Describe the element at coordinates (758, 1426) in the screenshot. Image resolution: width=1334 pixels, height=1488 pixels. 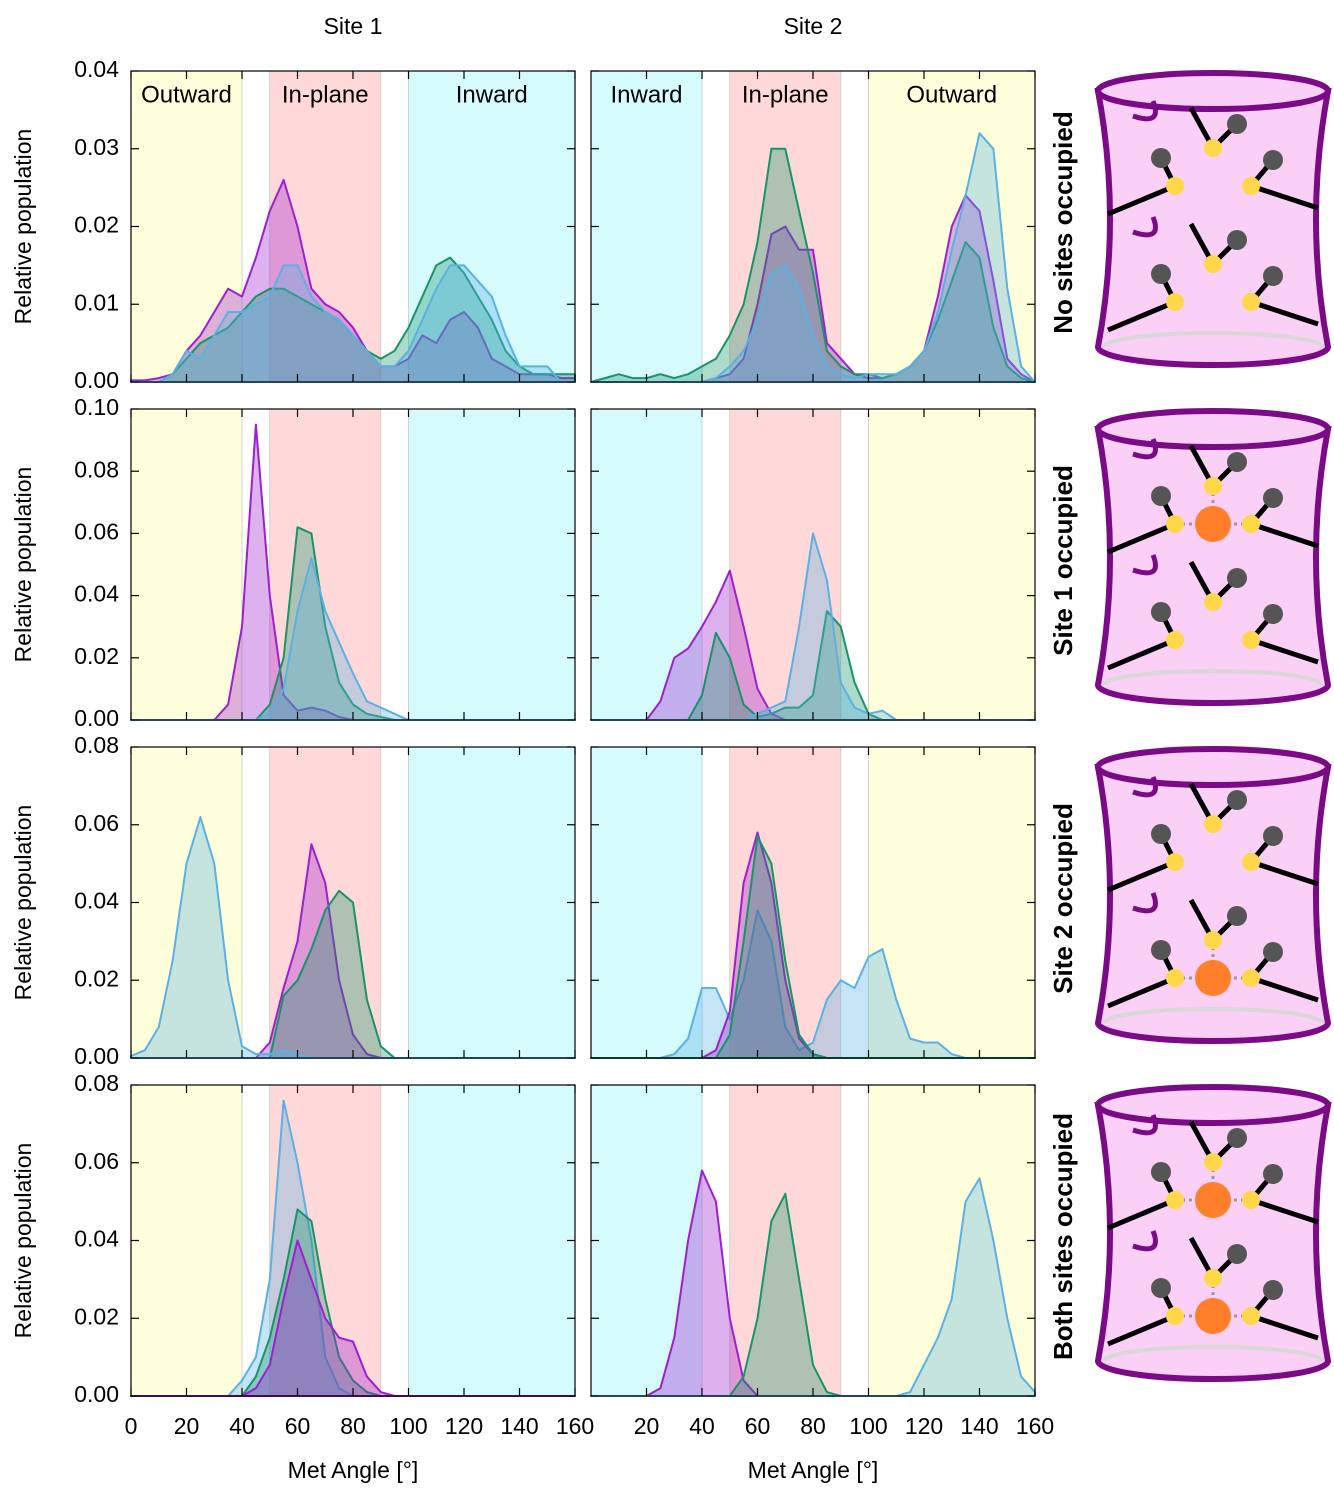
I see `x-tick-label: 60` at that location.